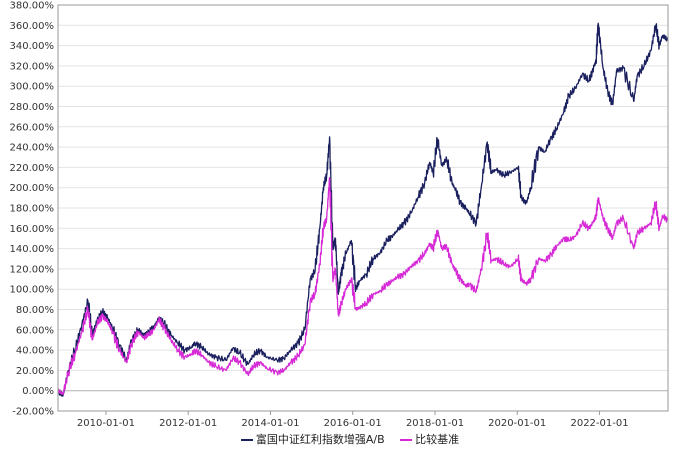 This screenshot has height=449, width=700. Describe the element at coordinates (406, 440) in the screenshot. I see `legend-swatch-benchmark` at that location.